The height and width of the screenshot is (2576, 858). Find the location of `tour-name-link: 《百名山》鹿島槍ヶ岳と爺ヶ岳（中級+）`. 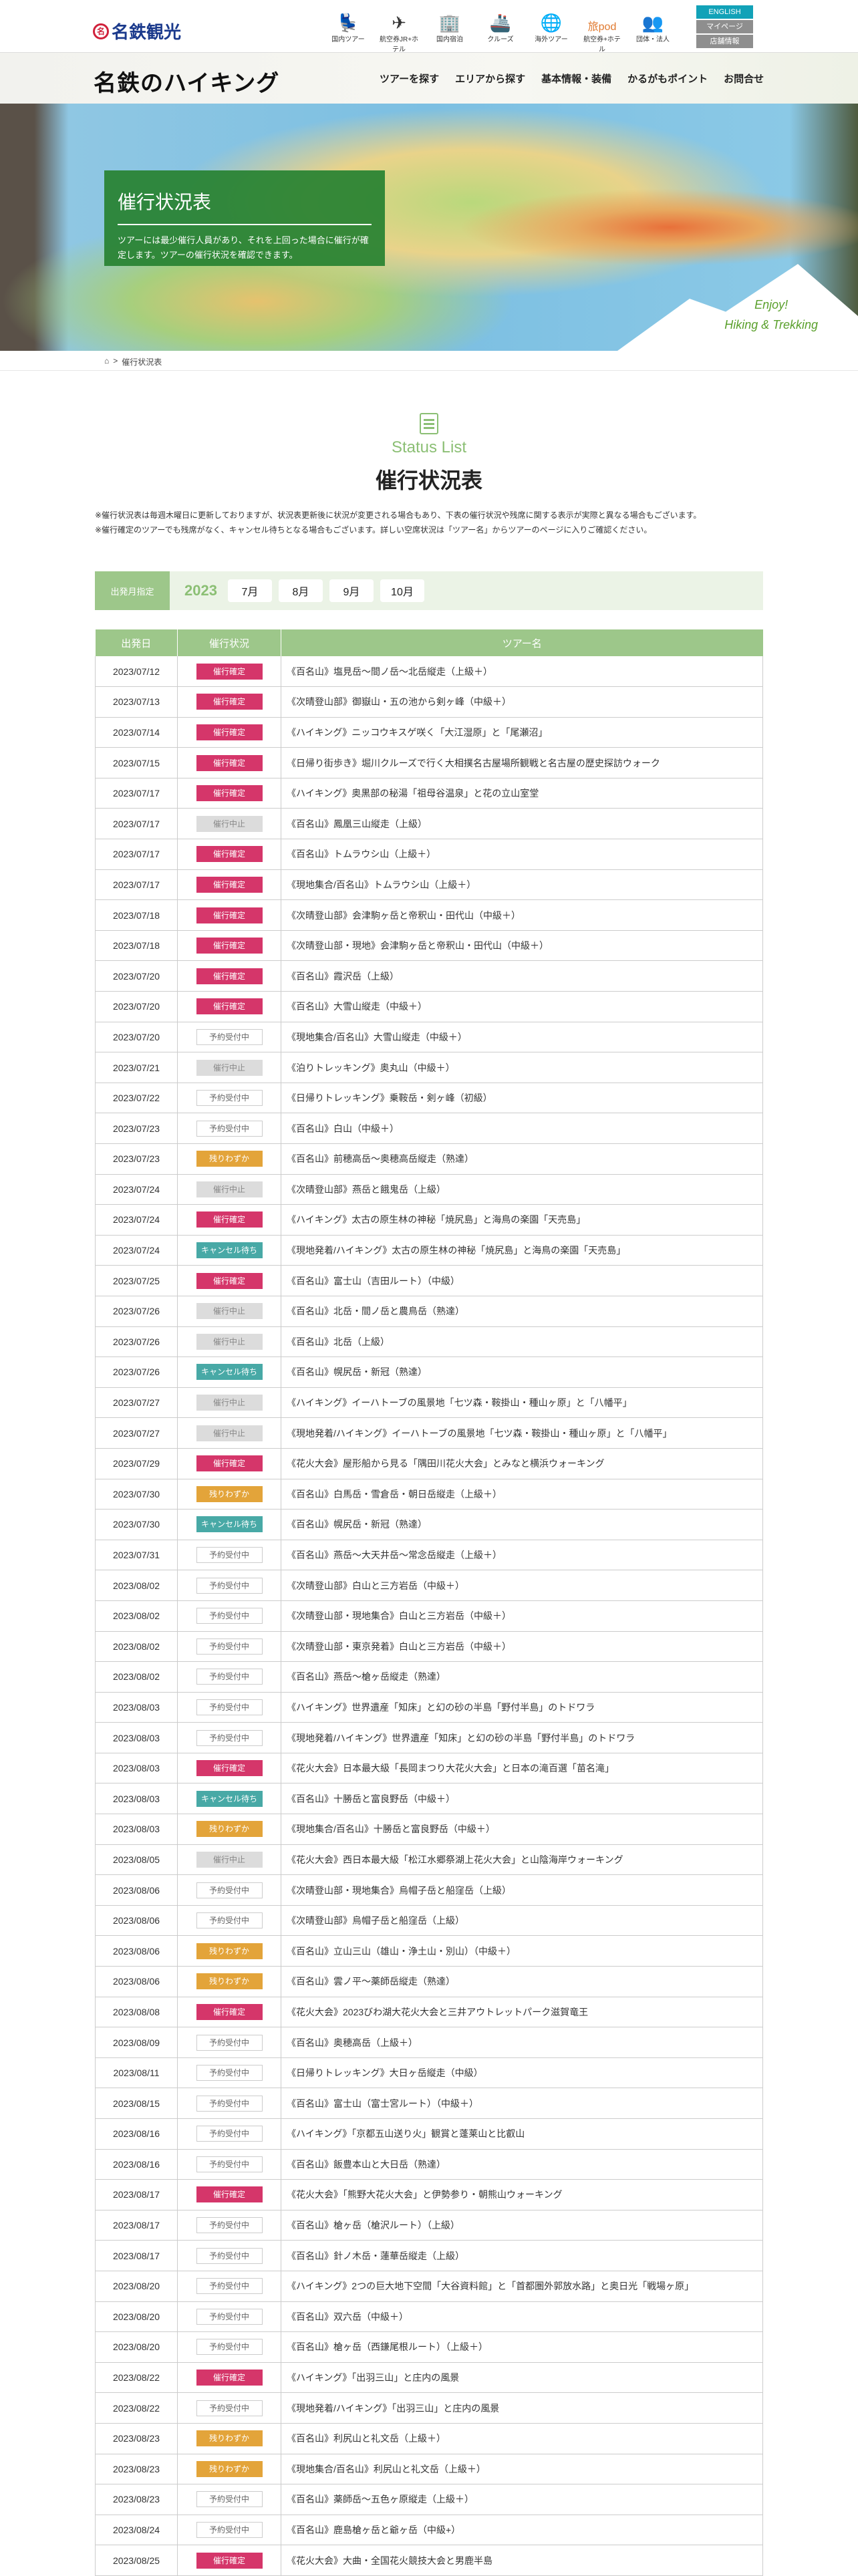

tour-name-link: 《百名山》鹿島槍ヶ岳と爺ヶ岳（中級+） is located at coordinates (522, 2530).